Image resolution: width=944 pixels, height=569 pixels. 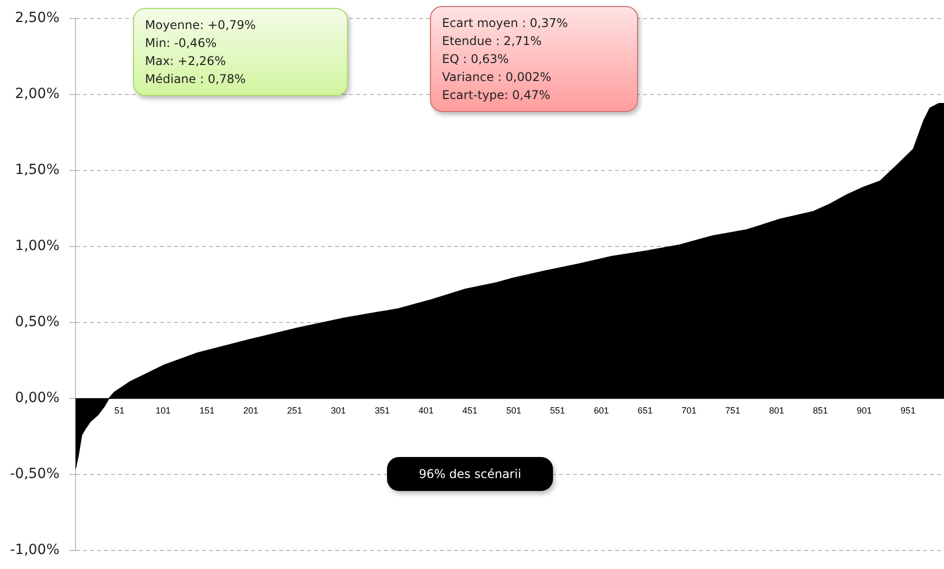 What do you see at coordinates (382, 410) in the screenshot?
I see `x-tick-label: 351` at bounding box center [382, 410].